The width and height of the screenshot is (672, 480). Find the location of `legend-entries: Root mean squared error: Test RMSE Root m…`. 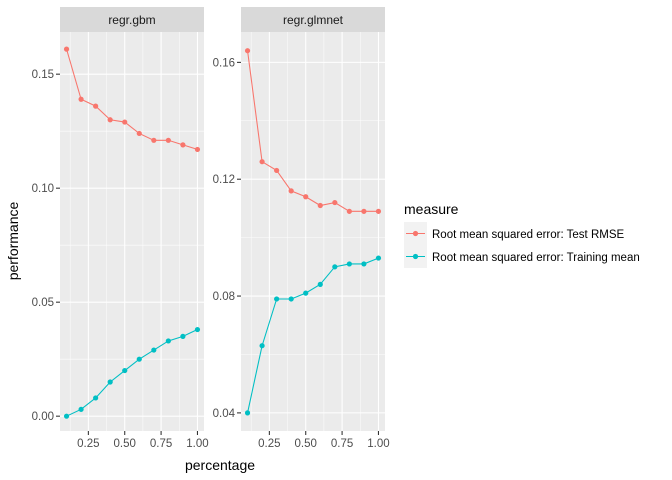

legend-entries: Root mean squared error: Test RMSE Root m… is located at coordinates (522, 245).